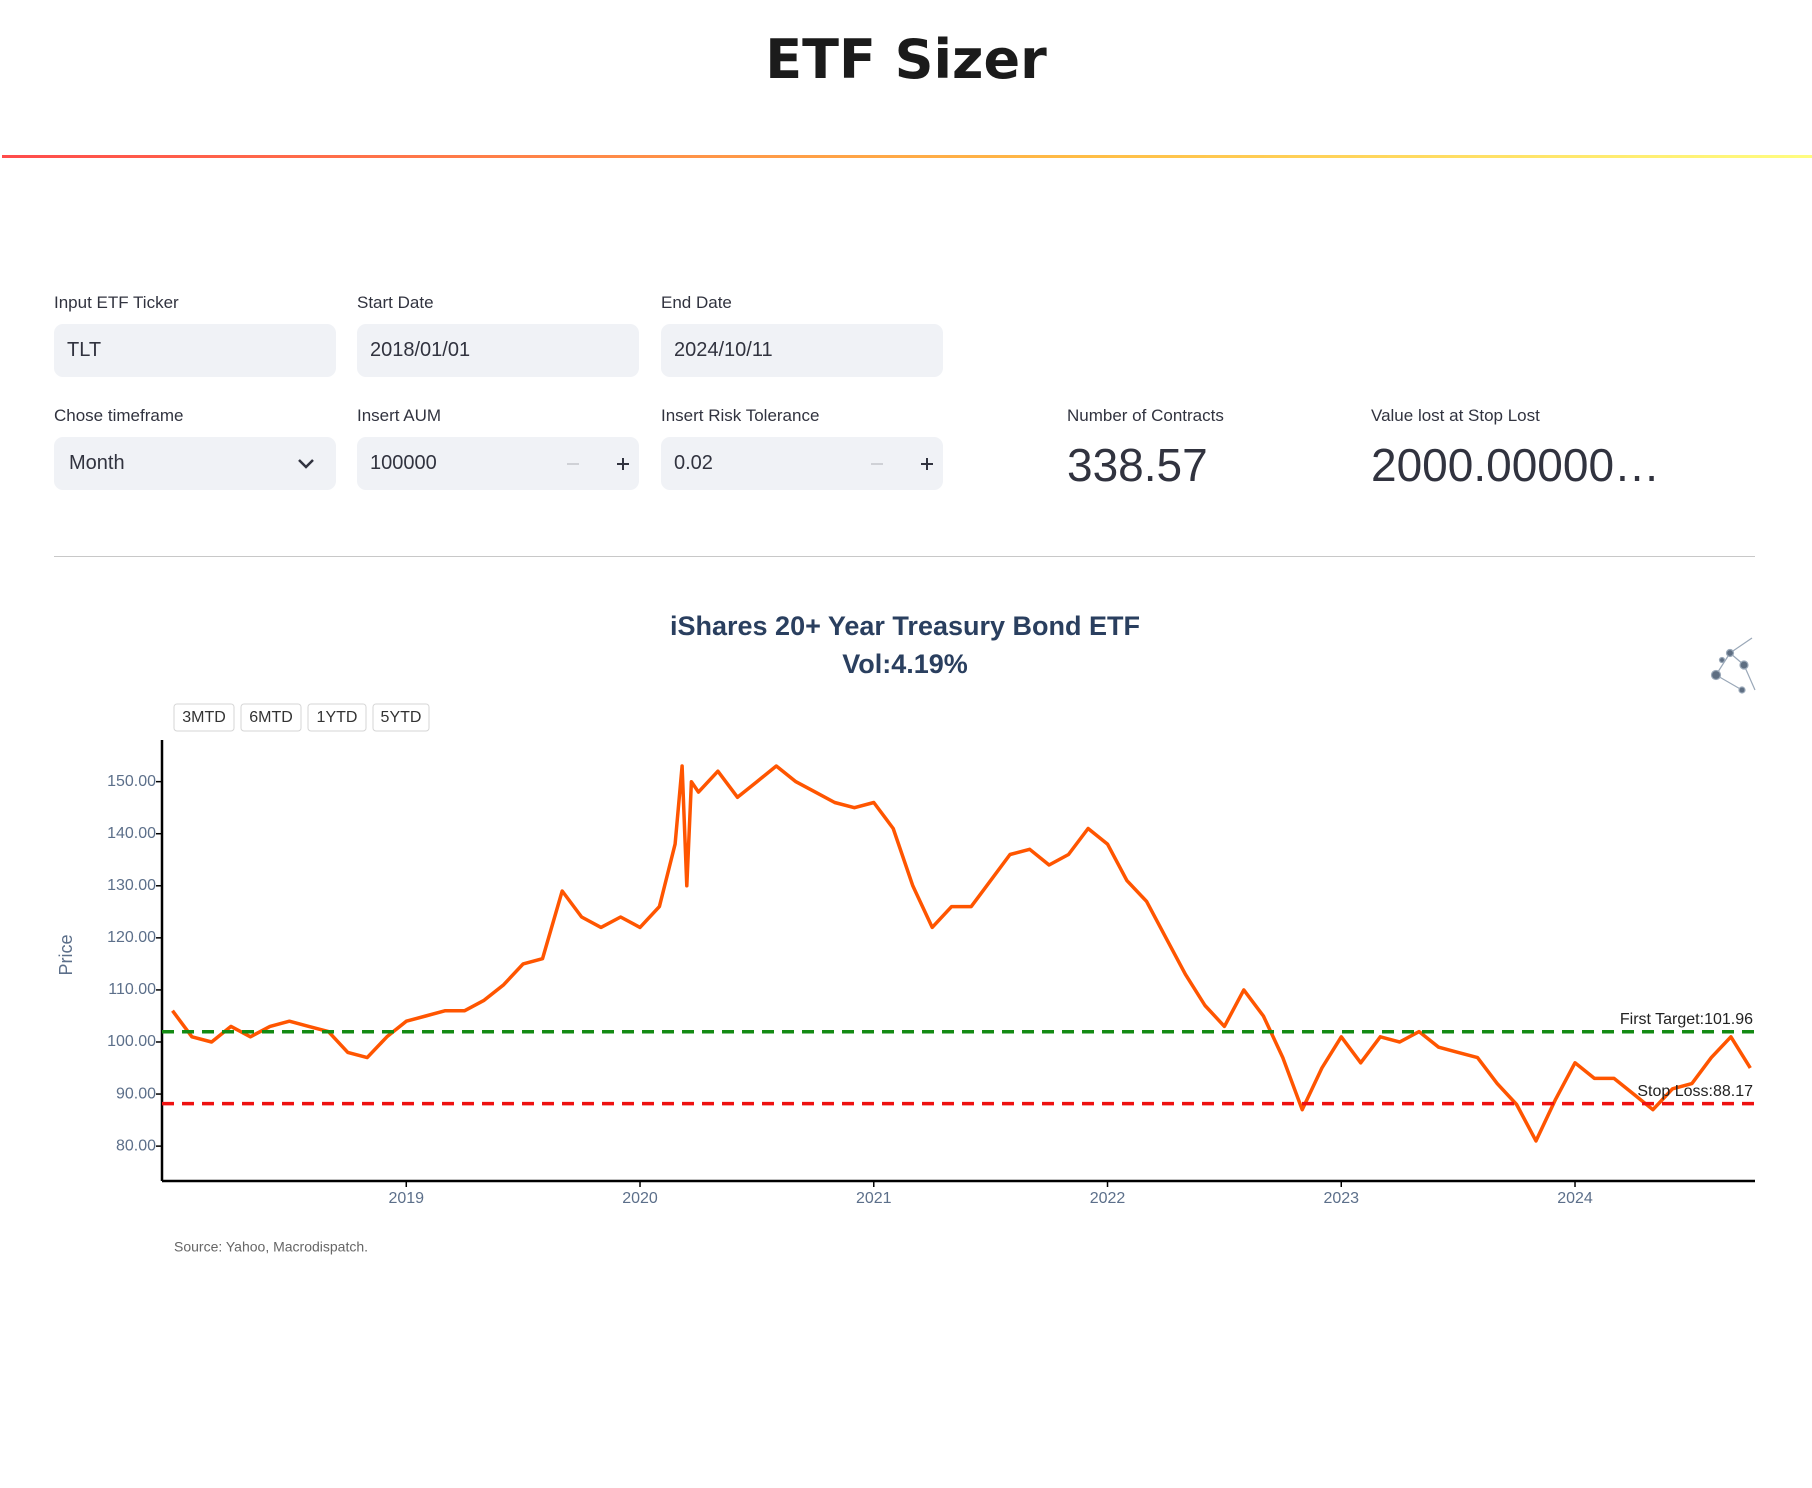 This screenshot has height=1488, width=1812. What do you see at coordinates (874, 1198) in the screenshot?
I see `x-tick-label: 2021` at bounding box center [874, 1198].